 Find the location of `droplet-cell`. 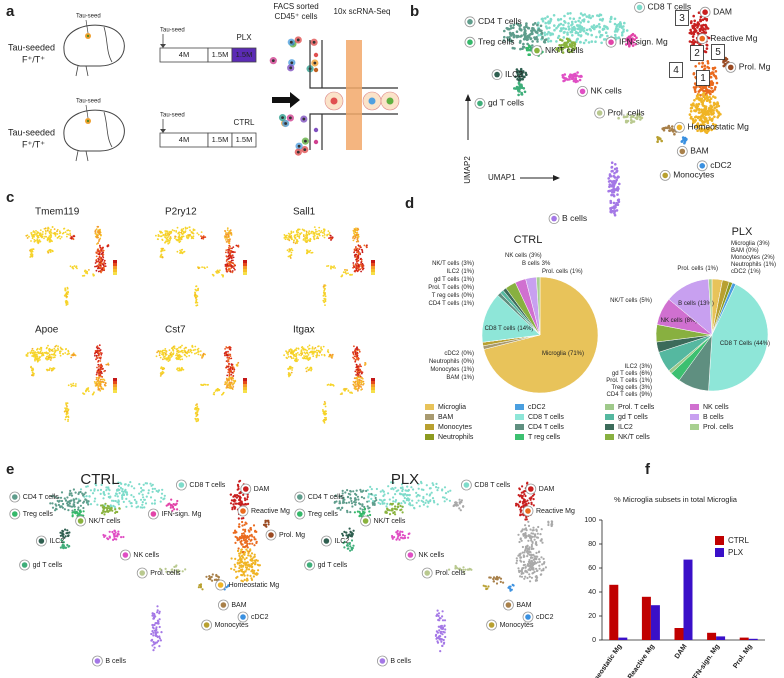

droplet-cell is located at coordinates (372, 101).